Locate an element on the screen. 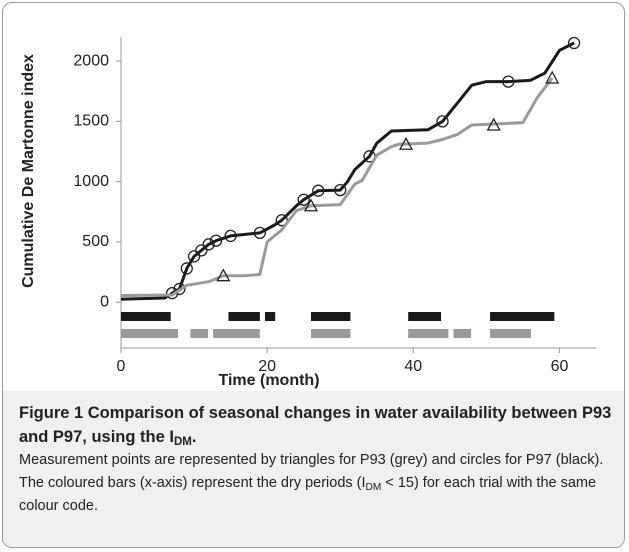 The image size is (629, 552). y-tick-label: 500 is located at coordinates (95, 241).